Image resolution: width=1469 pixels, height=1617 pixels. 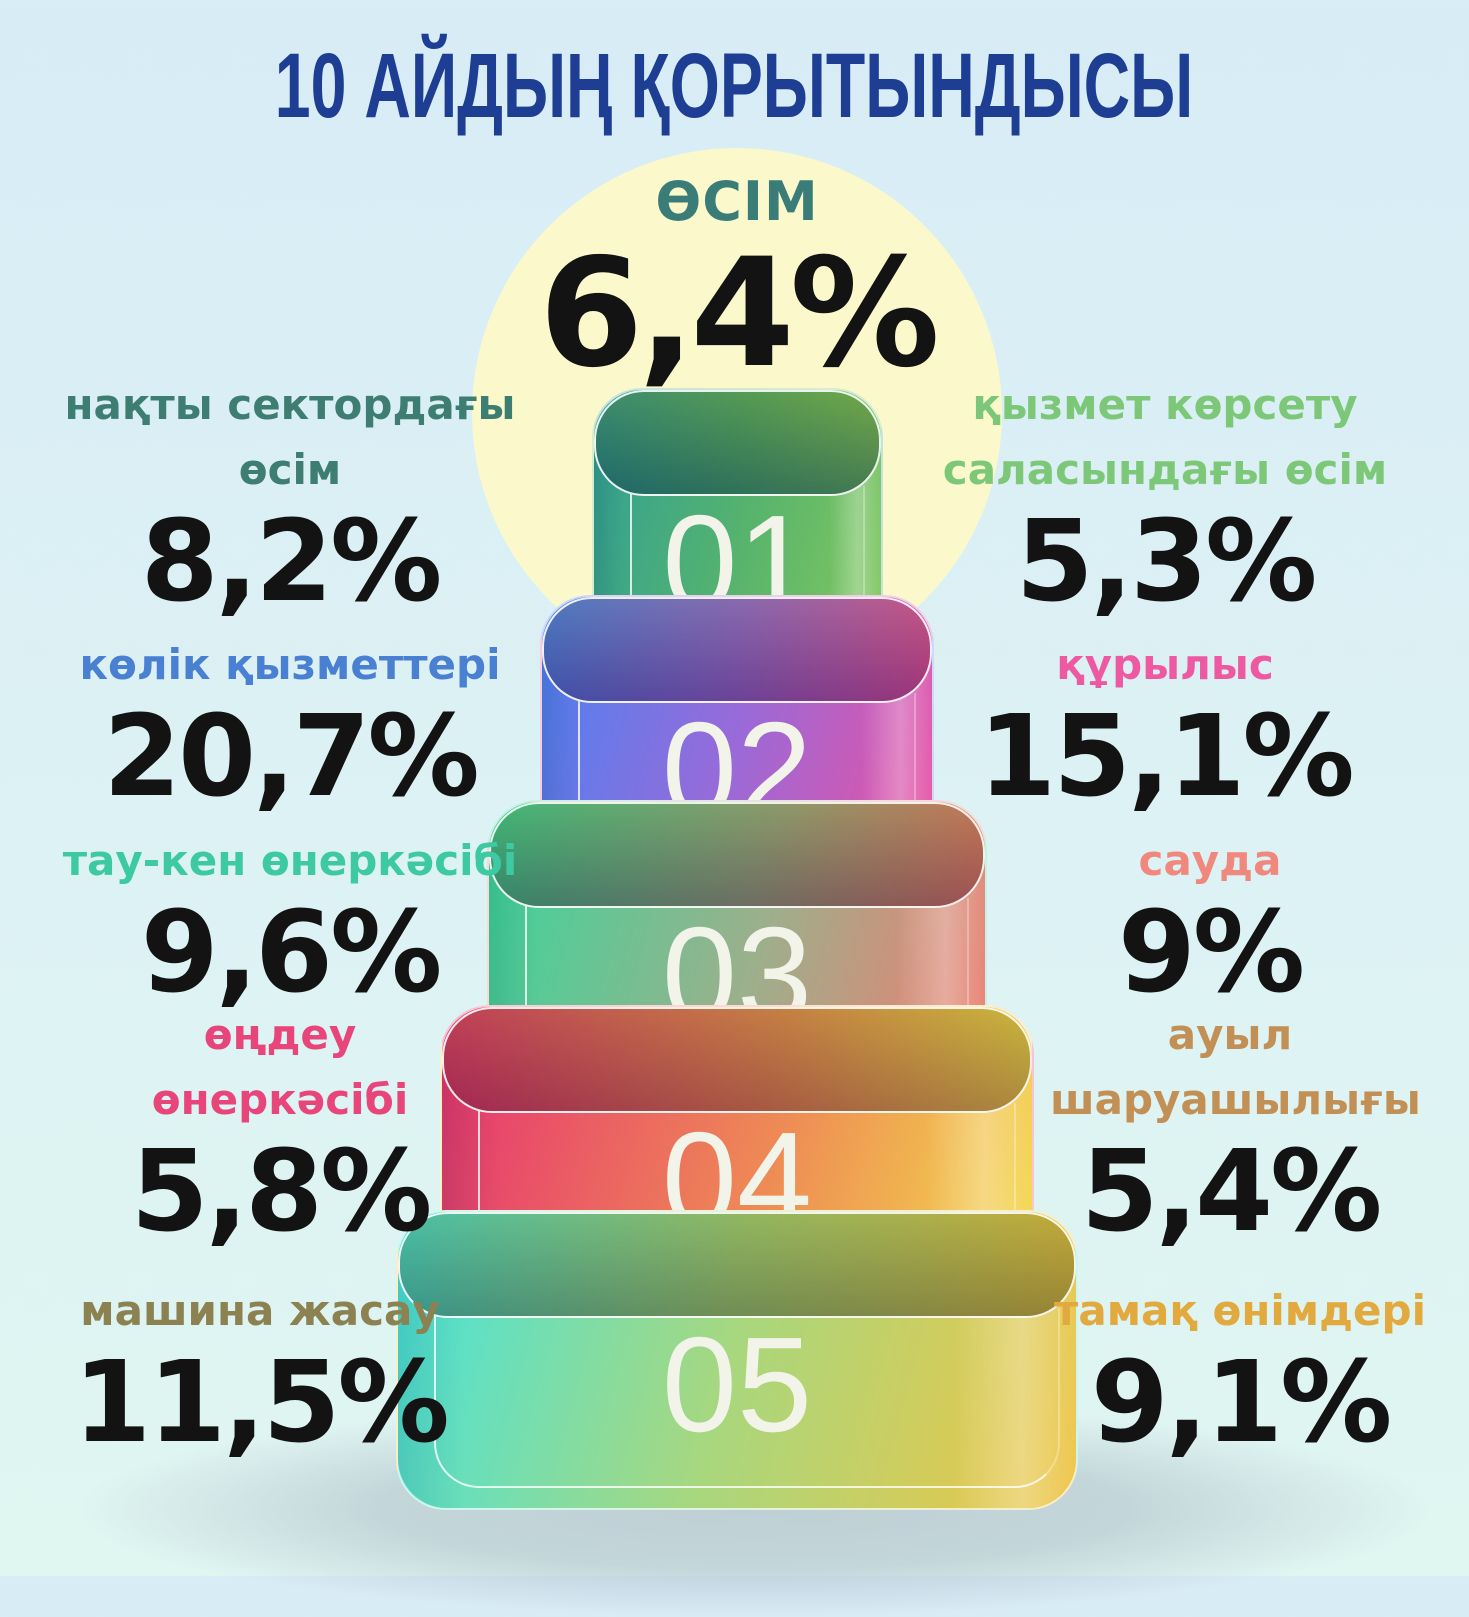 What do you see at coordinates (739, 314) in the screenshot?
I see `stat-value: 6,4%` at bounding box center [739, 314].